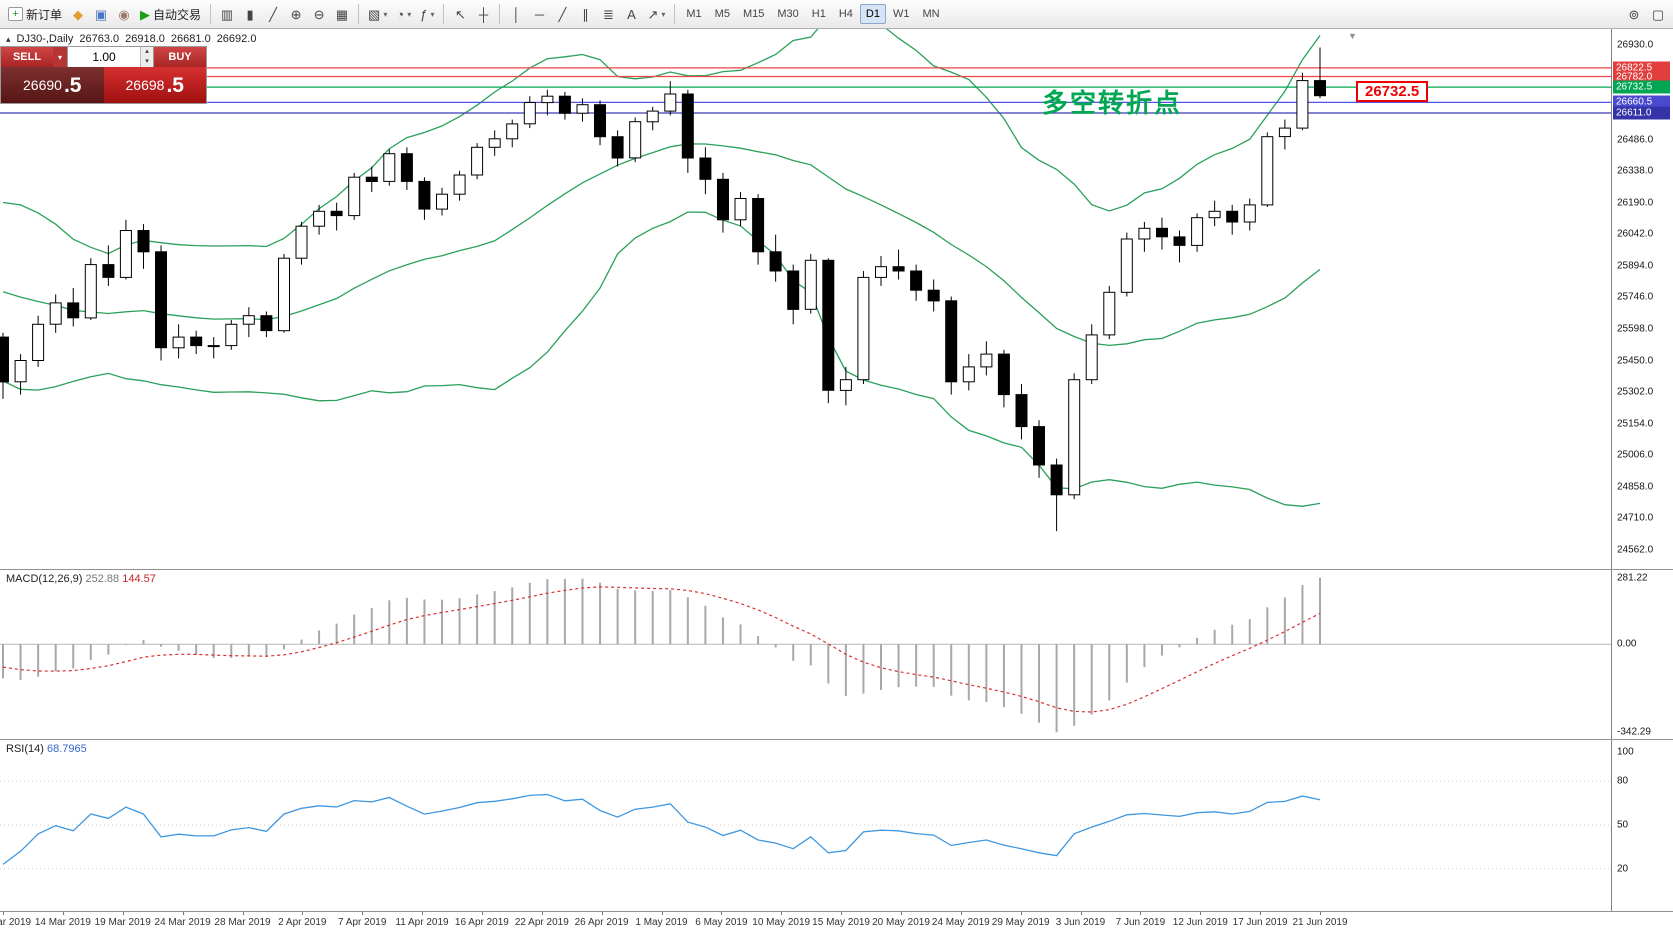 This screenshot has width=1673, height=950. What do you see at coordinates (661, 922) in the screenshot?
I see `date-label: 1 May 2019` at bounding box center [661, 922].